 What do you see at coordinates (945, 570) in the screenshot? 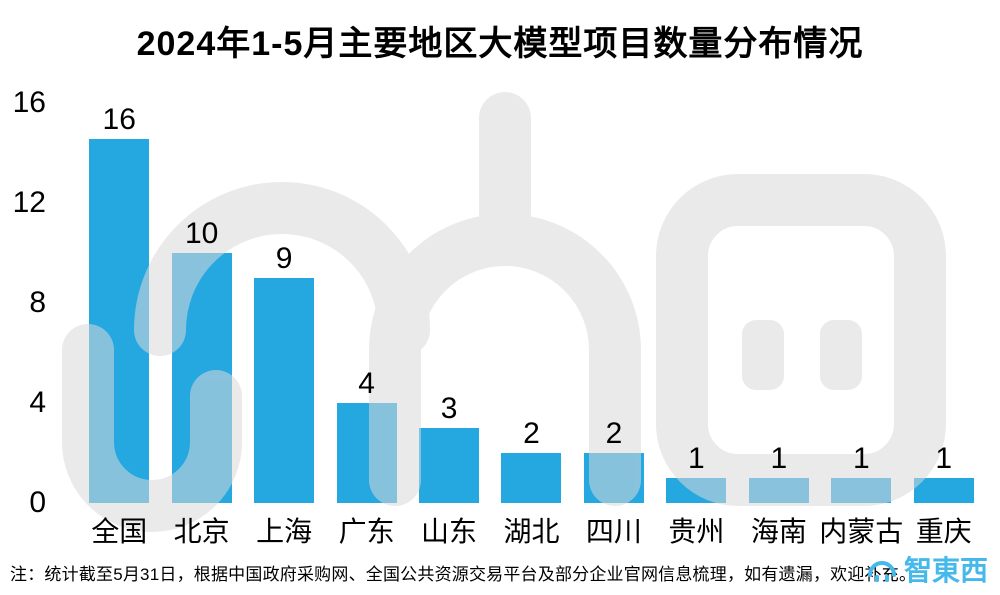
I see `brand-logo-text: 智東西` at bounding box center [945, 570].